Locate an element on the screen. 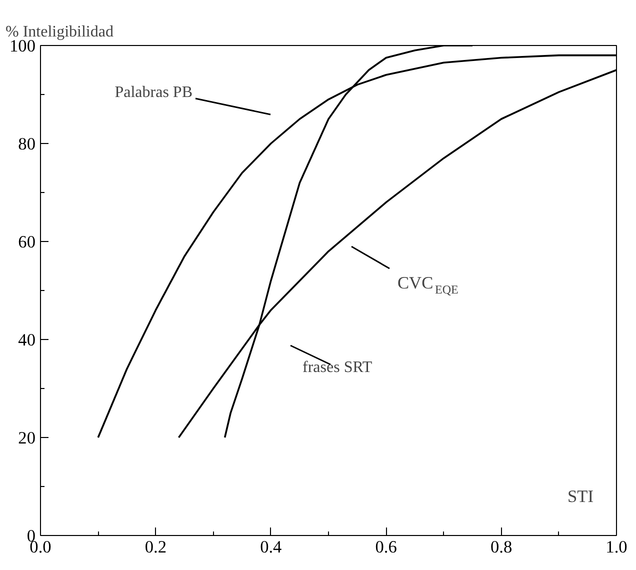 The height and width of the screenshot is (570, 636). x-tick-label: 0.4 is located at coordinates (271, 547).